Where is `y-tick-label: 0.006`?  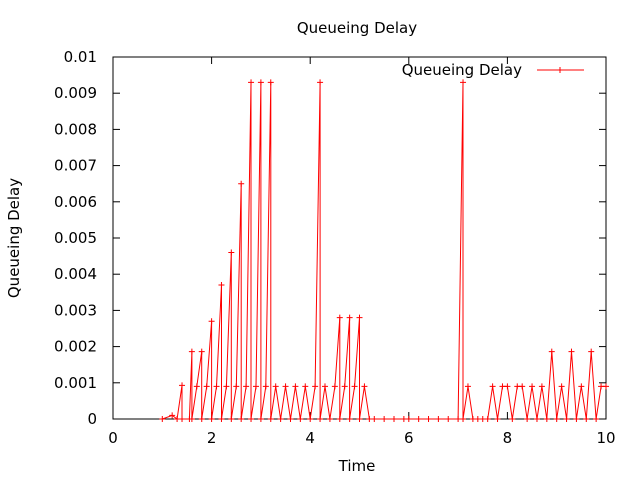
y-tick-label: 0.006 is located at coordinates (75, 202).